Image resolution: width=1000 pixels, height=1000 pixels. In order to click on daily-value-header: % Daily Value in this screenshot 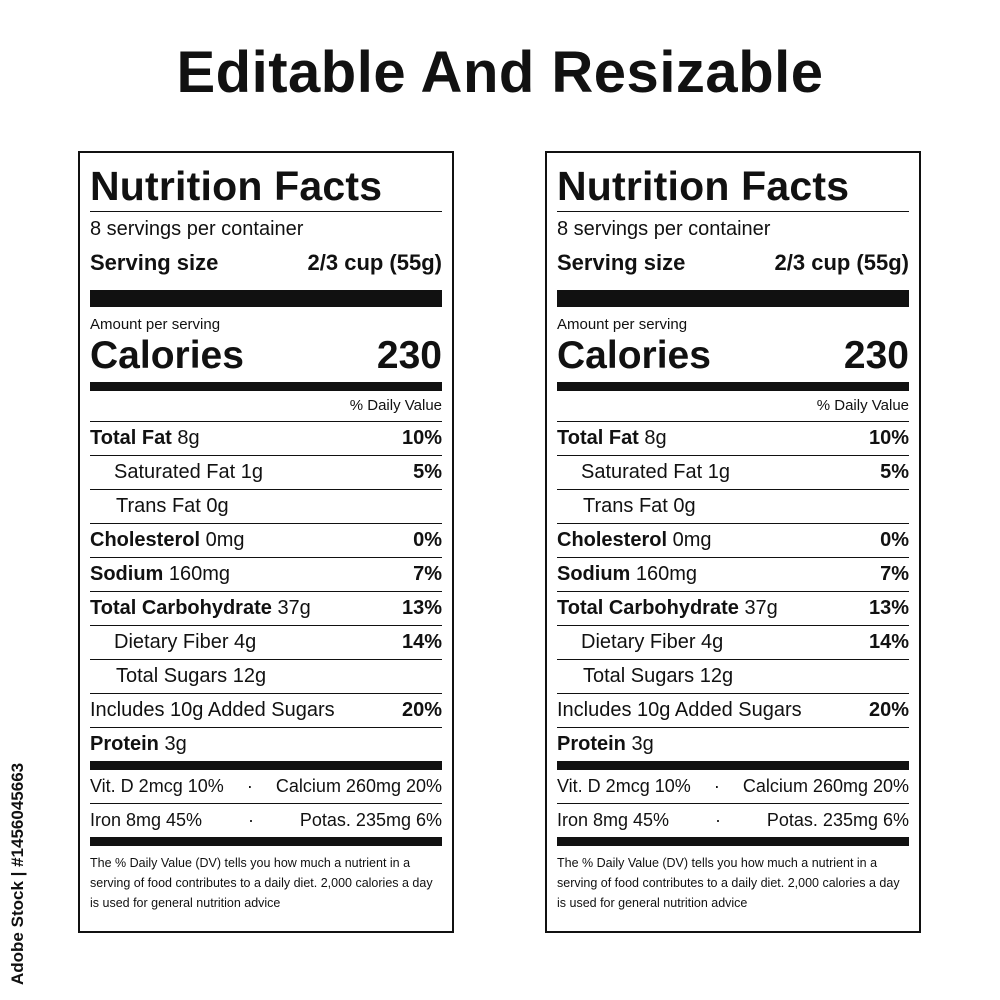, I will do `click(266, 406)`.